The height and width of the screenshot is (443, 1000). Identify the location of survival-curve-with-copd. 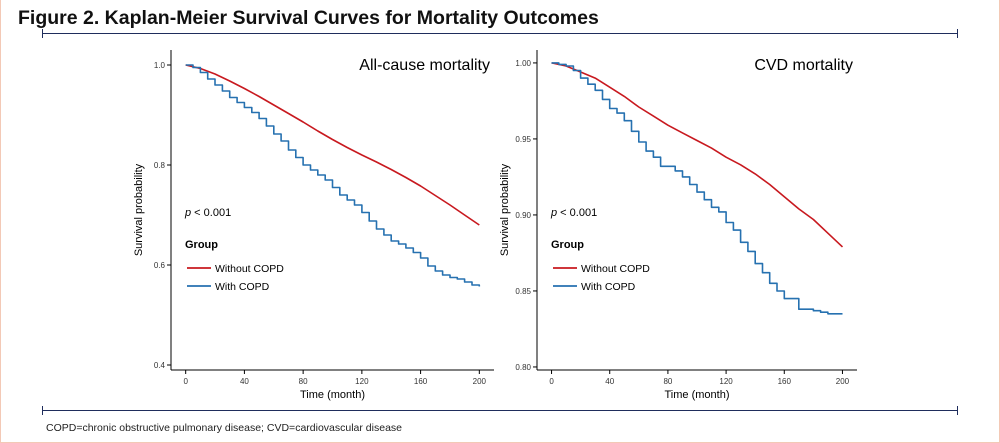
(333, 175).